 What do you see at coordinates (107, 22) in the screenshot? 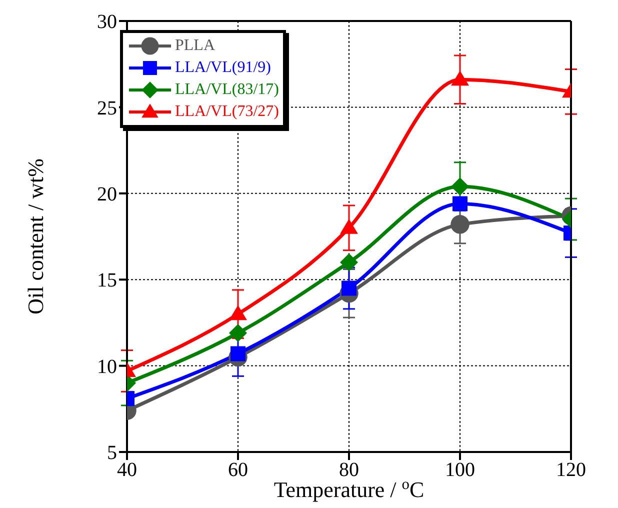
I see `y-tick-label: 30` at bounding box center [107, 22].